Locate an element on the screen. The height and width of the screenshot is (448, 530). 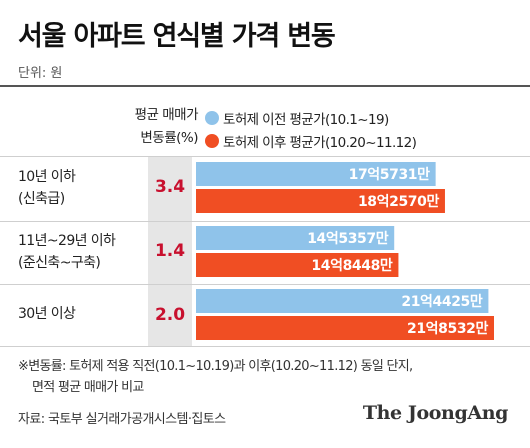
rate-value-new: 3.4 is located at coordinates (170, 187).